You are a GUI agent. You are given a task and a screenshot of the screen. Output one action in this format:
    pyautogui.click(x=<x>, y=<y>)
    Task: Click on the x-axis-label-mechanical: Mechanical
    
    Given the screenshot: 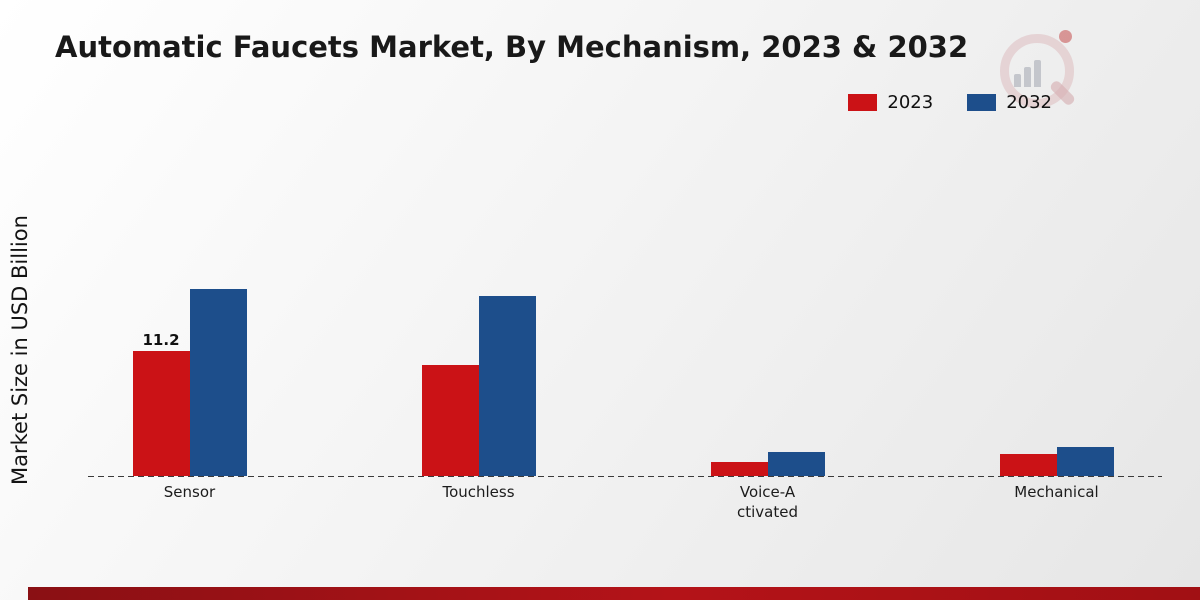 What is the action you would take?
    pyautogui.click(x=1056, y=493)
    